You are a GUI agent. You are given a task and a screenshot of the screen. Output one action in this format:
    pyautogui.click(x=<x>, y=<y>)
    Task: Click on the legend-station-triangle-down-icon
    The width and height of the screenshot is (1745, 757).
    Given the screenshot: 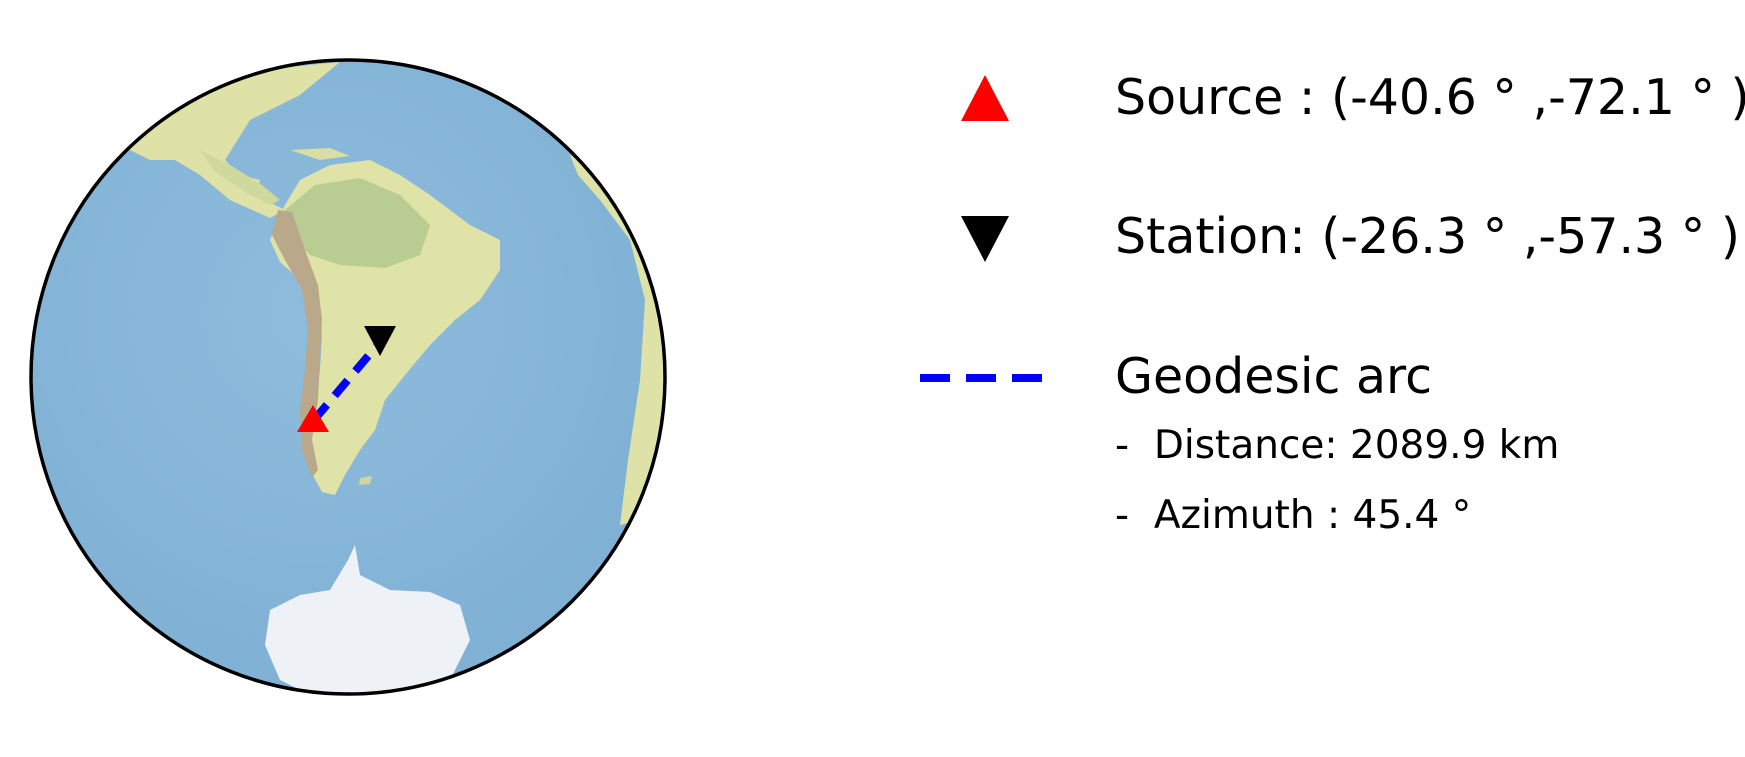 What is the action you would take?
    pyautogui.click(x=985, y=239)
    